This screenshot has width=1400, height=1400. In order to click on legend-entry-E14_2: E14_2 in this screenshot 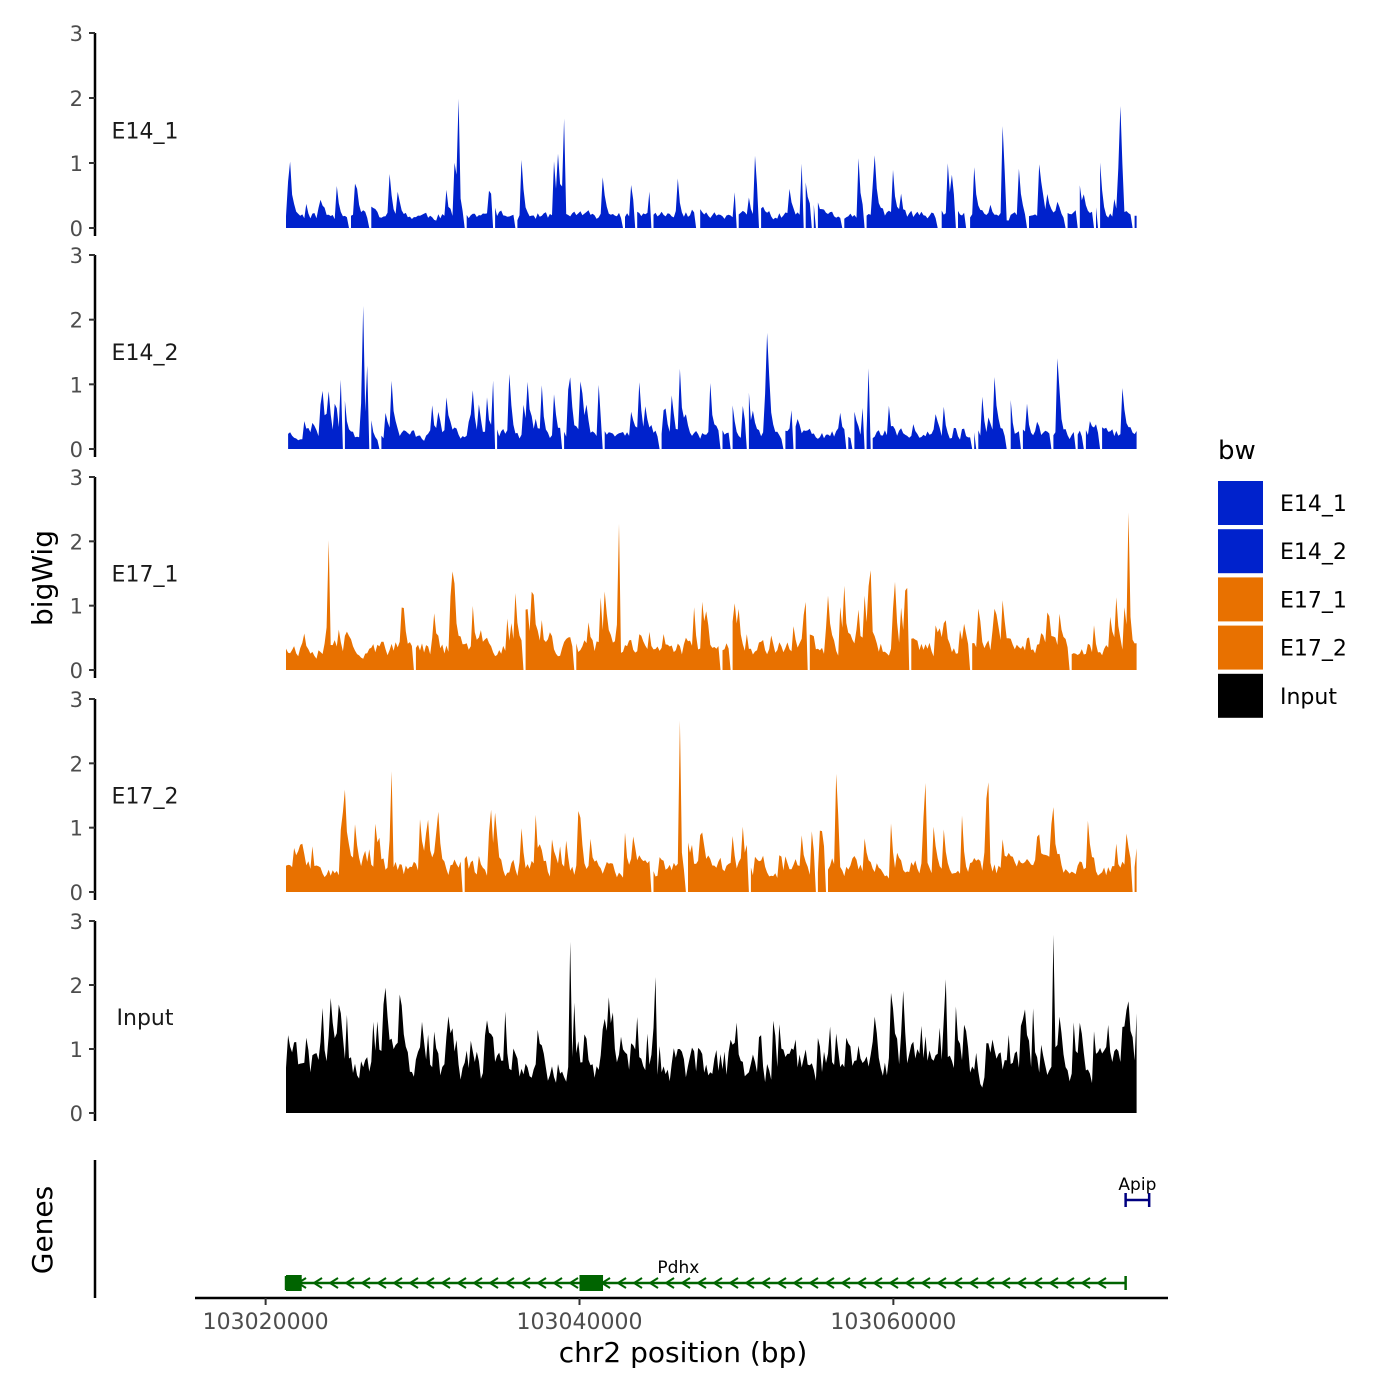, I will do `click(1282, 551)`.